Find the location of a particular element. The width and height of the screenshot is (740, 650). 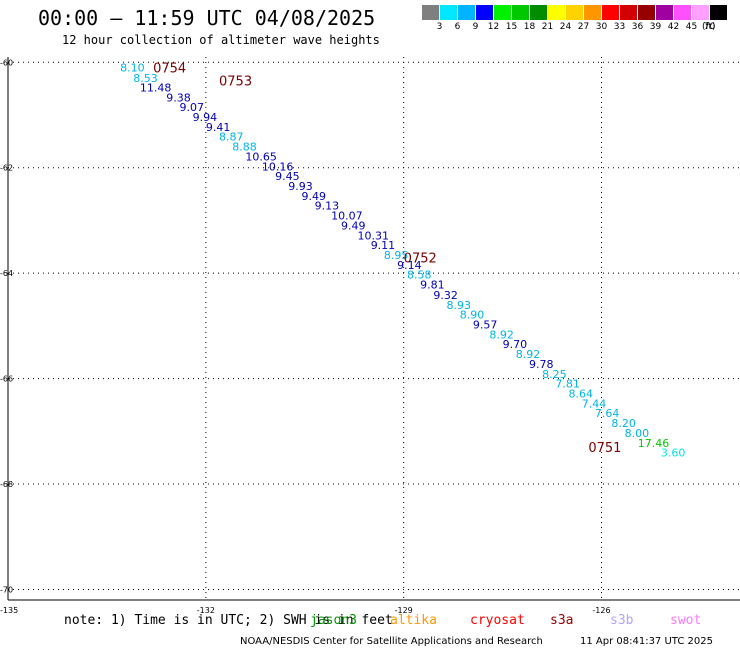

swh-value-label: 9.93 is located at coordinates (300, 186).